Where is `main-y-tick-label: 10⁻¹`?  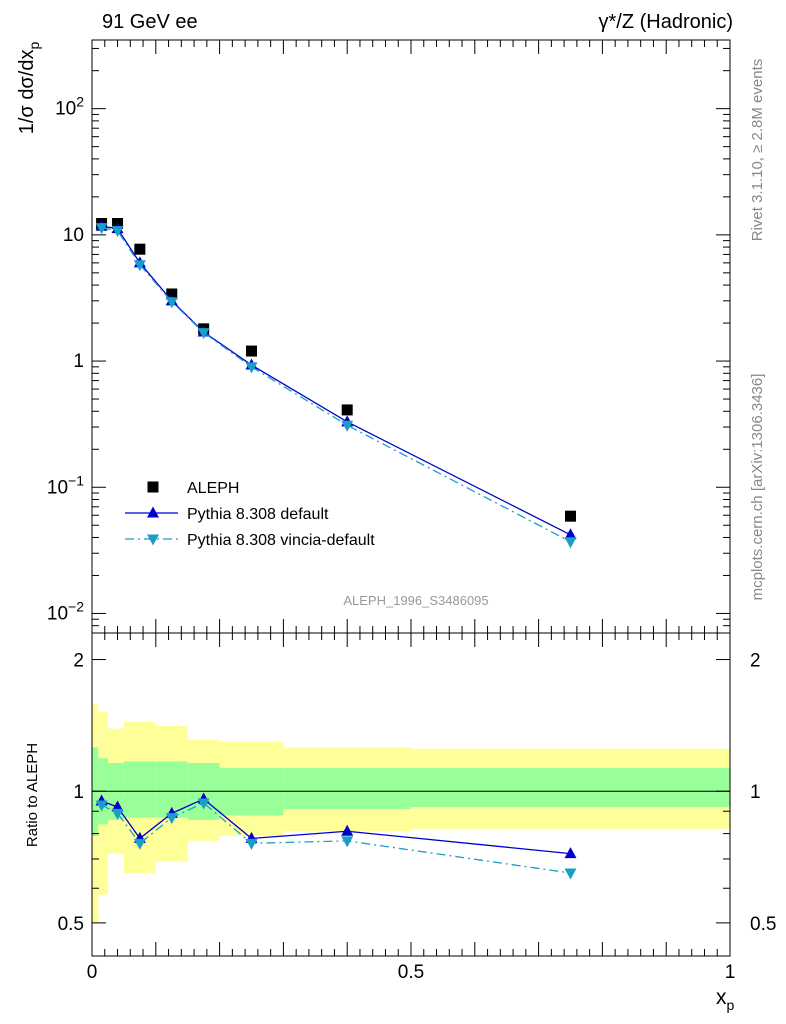
main-y-tick-label: 10⁻¹ is located at coordinates (65, 485).